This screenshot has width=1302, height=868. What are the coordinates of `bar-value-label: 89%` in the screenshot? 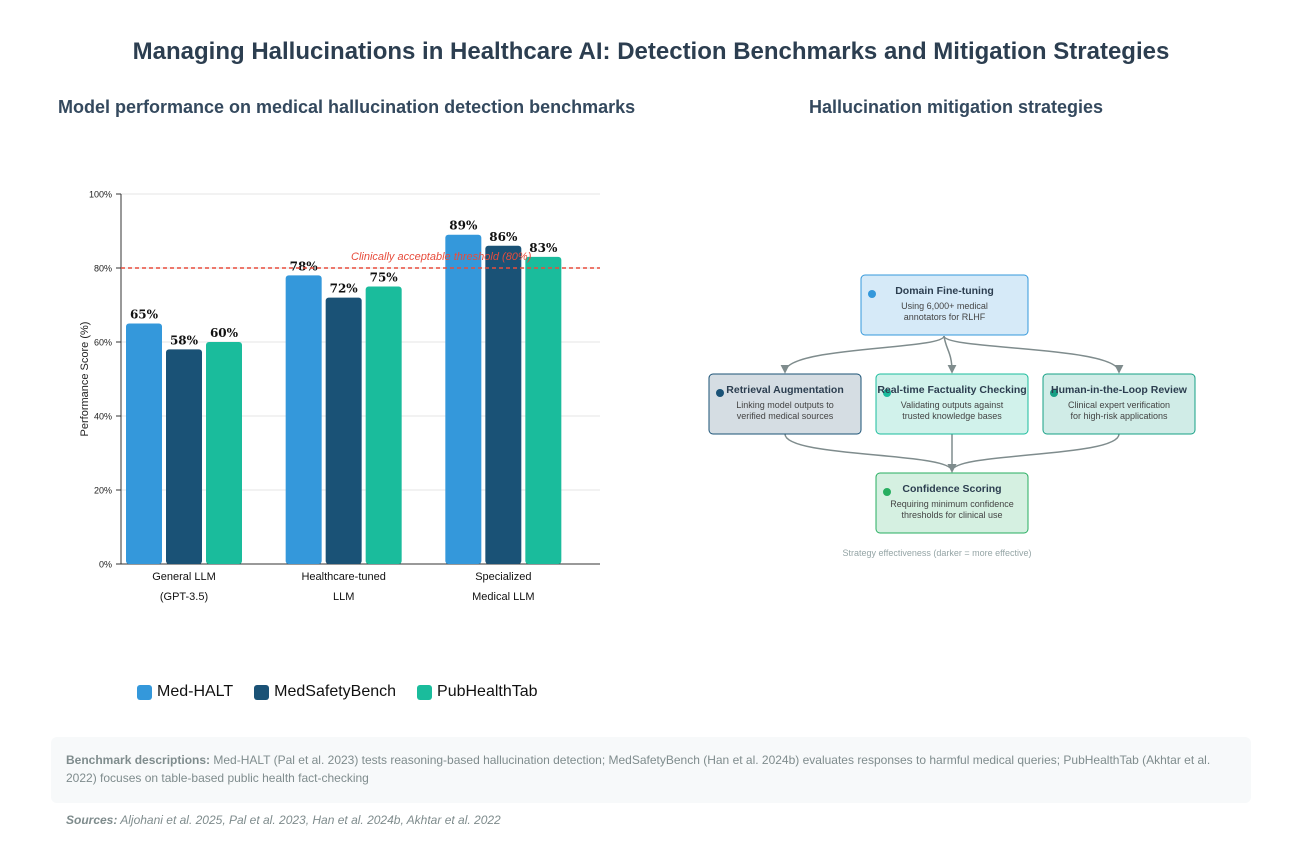 It's located at (463, 226).